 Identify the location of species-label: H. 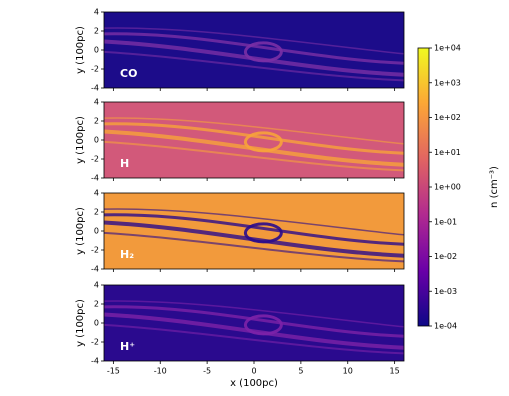
(124, 163).